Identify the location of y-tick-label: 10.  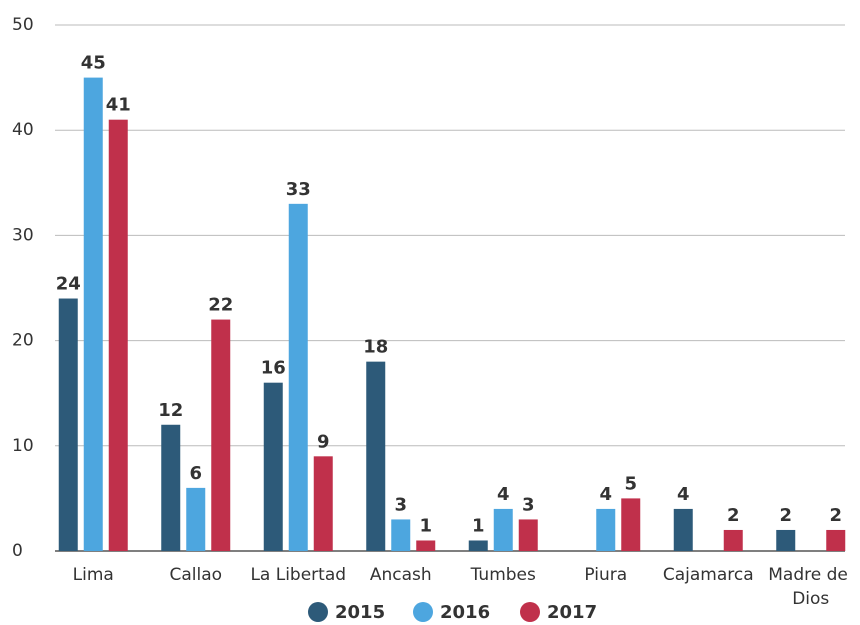
(23, 446).